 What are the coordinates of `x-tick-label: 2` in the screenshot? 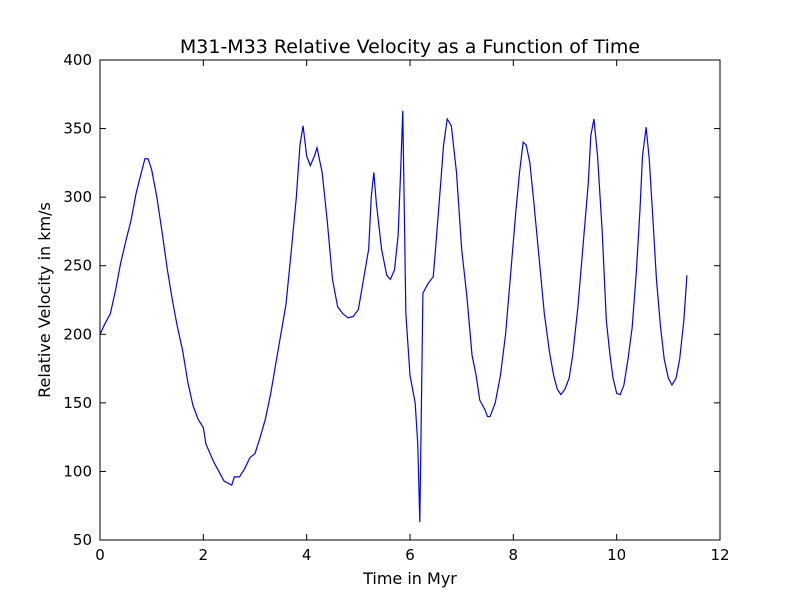 It's located at (204, 555).